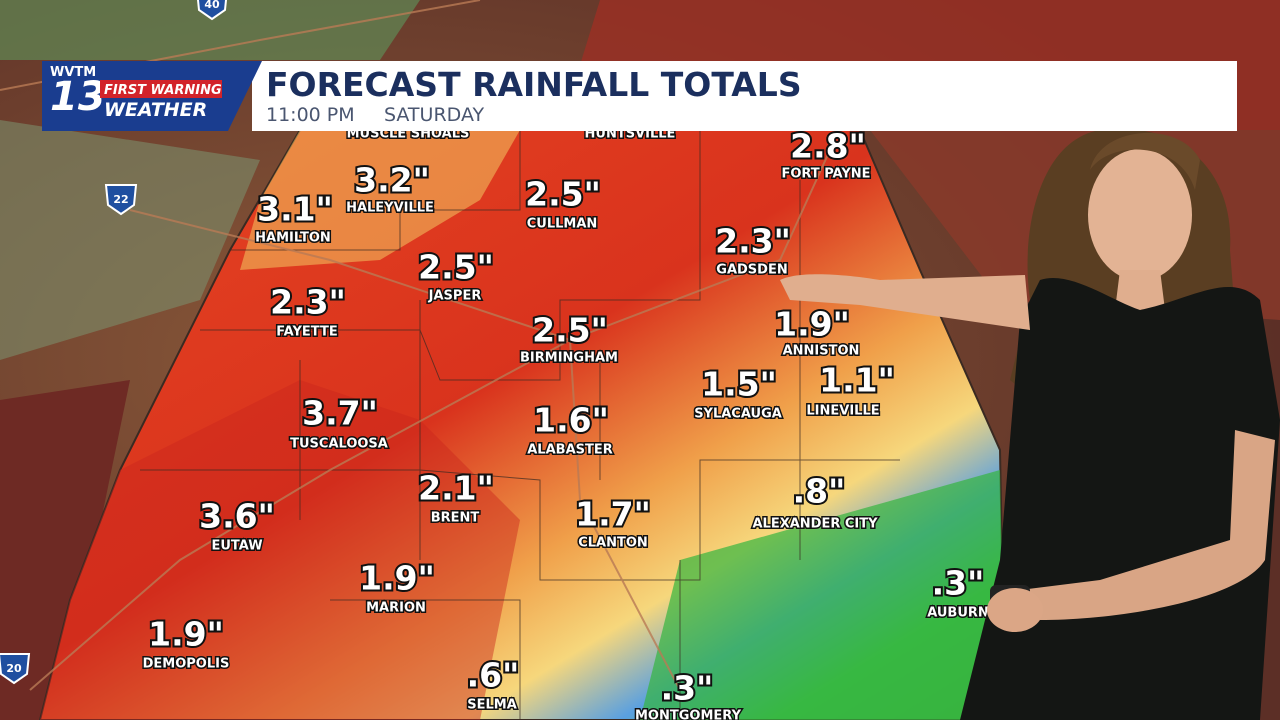 This screenshot has height=720, width=1280. Describe the element at coordinates (78, 97) in the screenshot. I see `channel-number: 13` at that location.